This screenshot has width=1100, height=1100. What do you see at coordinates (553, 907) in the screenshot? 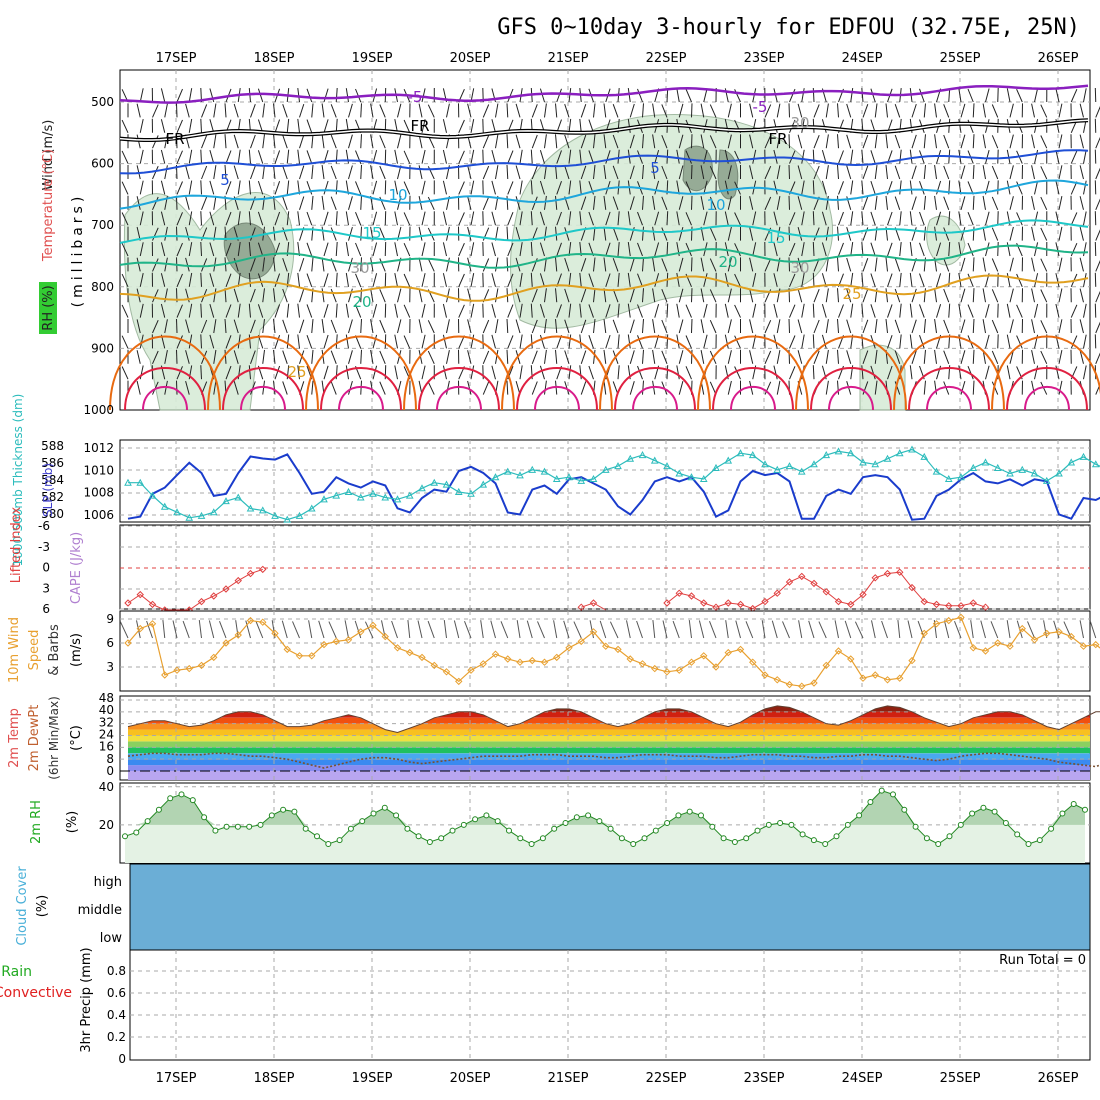
I see `cloud-panel: high middle low Cloud Cover (%)` at bounding box center [553, 907].